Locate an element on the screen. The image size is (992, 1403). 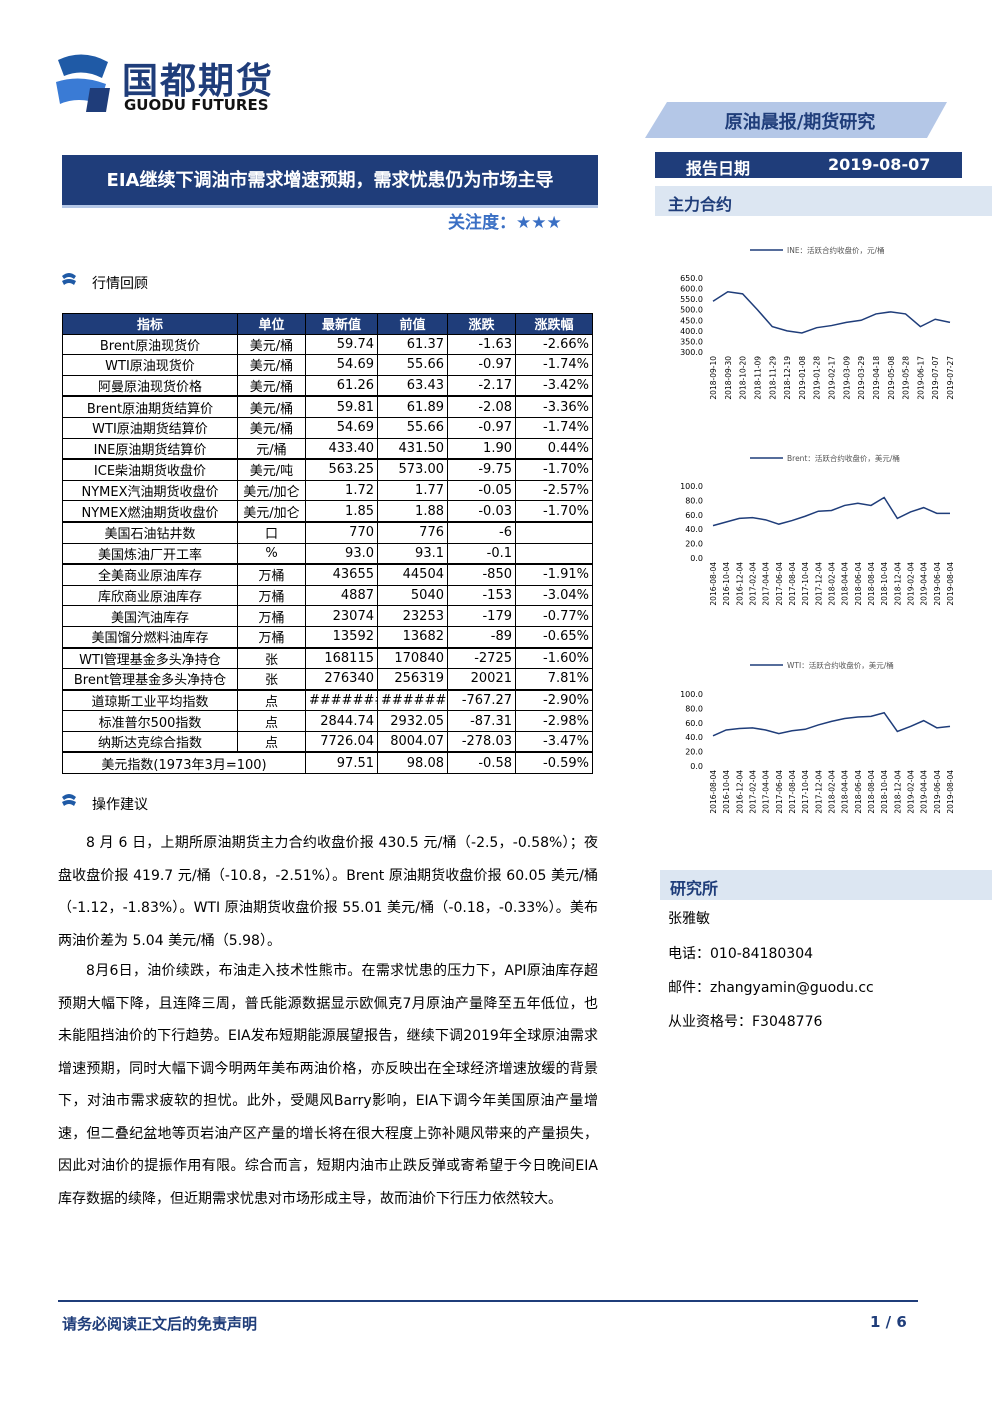
table-row: Brent原油期货结算价 美元/桶 59.81 61.89 -2.08 -3.36% is located at coordinates (327, 406).